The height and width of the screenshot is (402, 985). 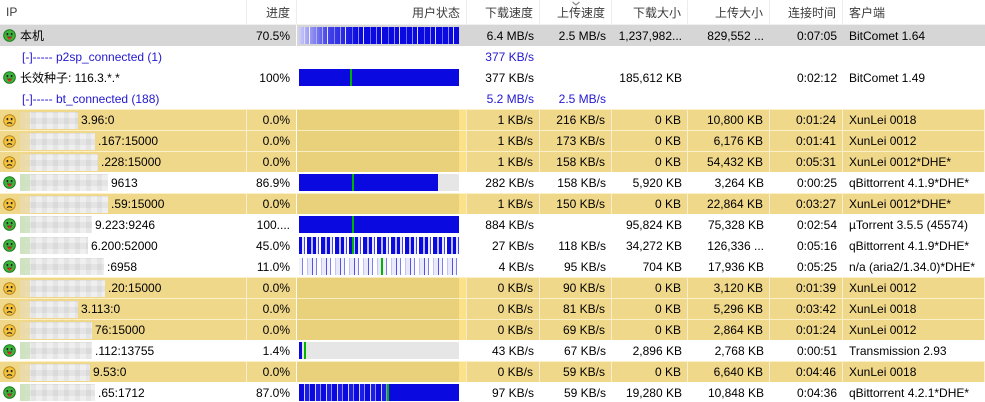 I want to click on dl_speed-cell: 97 KB/s, so click(x=503, y=392).